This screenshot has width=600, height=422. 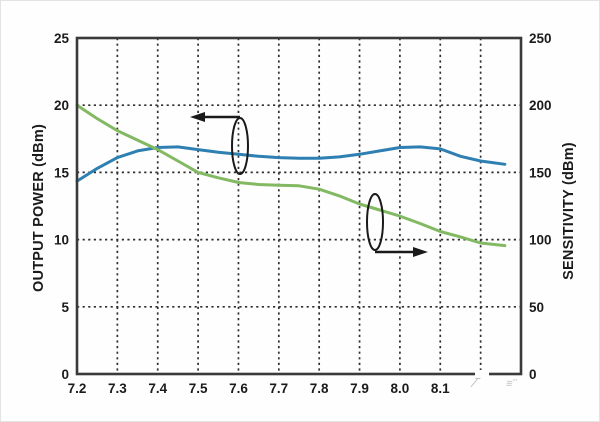 What do you see at coordinates (198, 388) in the screenshot?
I see `x-tick-label: 7.5` at bounding box center [198, 388].